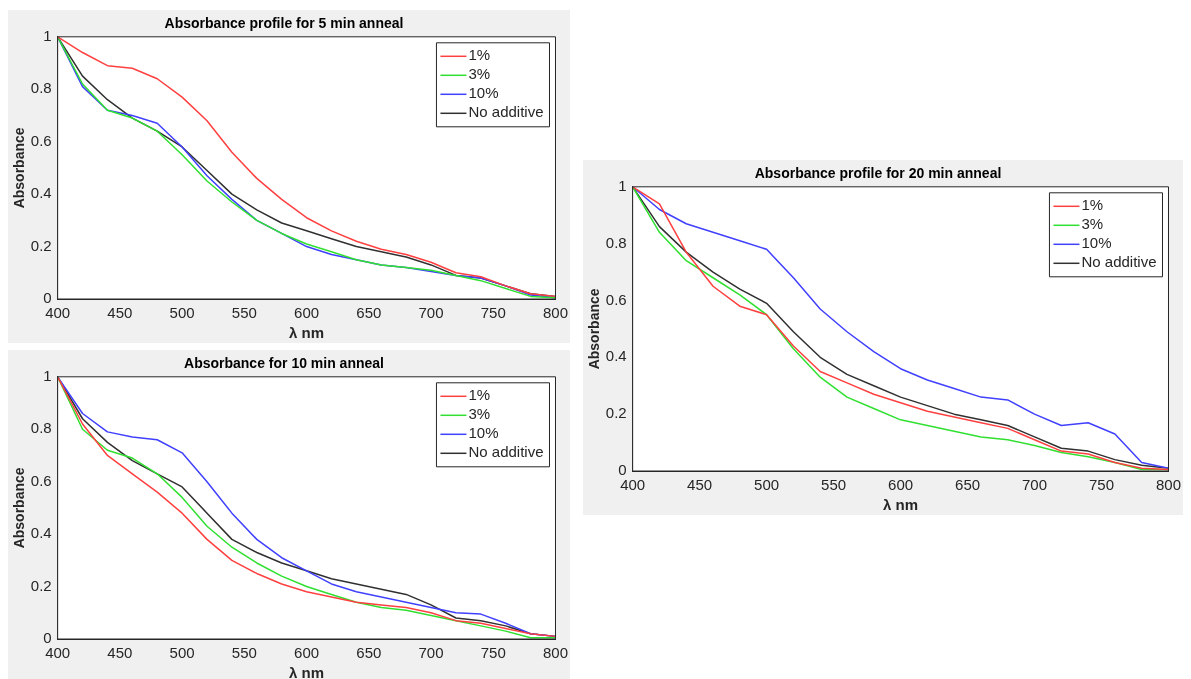 The height and width of the screenshot is (679, 1191). Describe the element at coordinates (878, 173) in the screenshot. I see `chart-title: Absorbance profile for 20 min anneal` at that location.